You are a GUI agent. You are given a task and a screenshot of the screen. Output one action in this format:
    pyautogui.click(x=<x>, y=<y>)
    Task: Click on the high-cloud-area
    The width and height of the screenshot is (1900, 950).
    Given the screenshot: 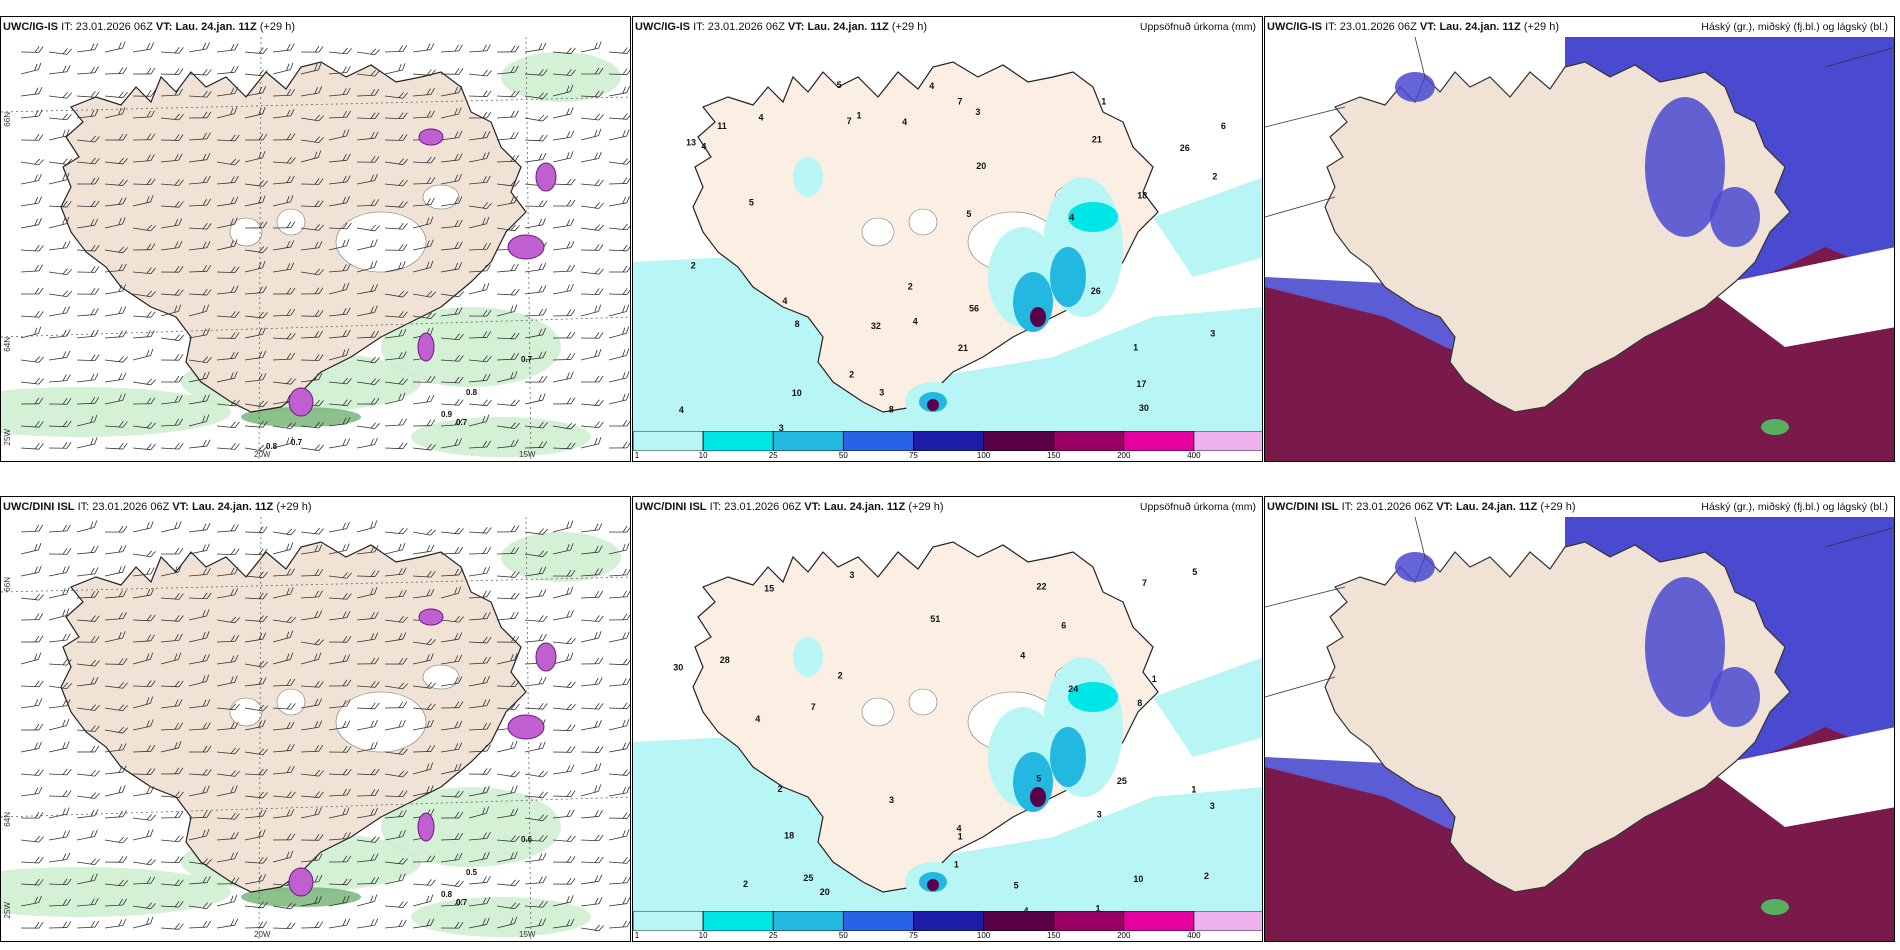 What is the action you would take?
    pyautogui.click(x=1775, y=907)
    